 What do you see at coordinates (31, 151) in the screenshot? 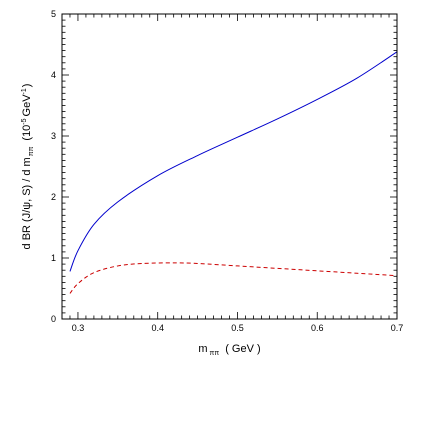
I see `y-axis-label-sub: ππ` at bounding box center [31, 151].